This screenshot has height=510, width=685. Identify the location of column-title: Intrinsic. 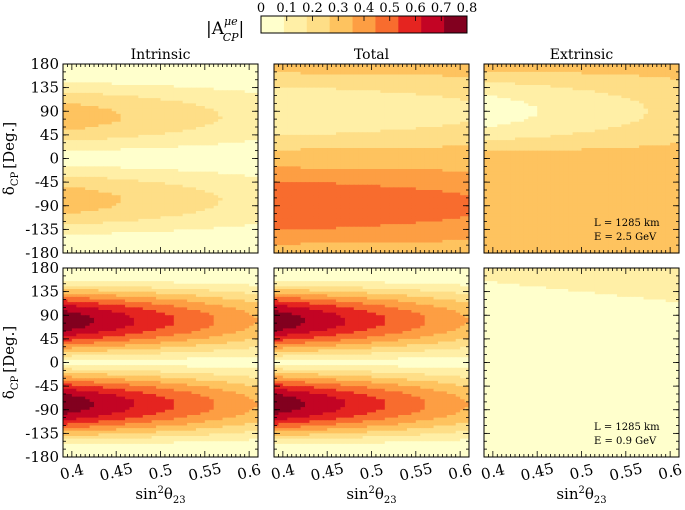
(161, 55).